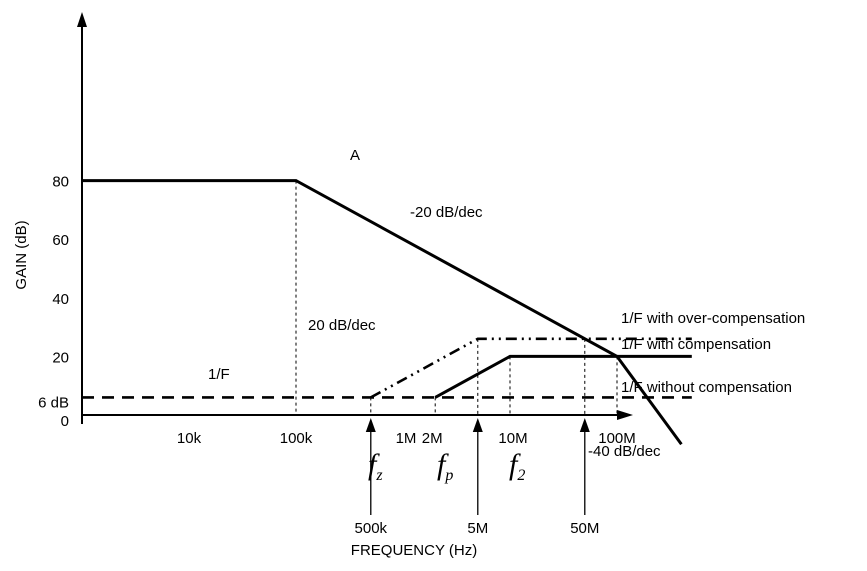 This screenshot has width=867, height=571. I want to click on slope-minus20-label: -20 dB/dec, so click(446, 212).